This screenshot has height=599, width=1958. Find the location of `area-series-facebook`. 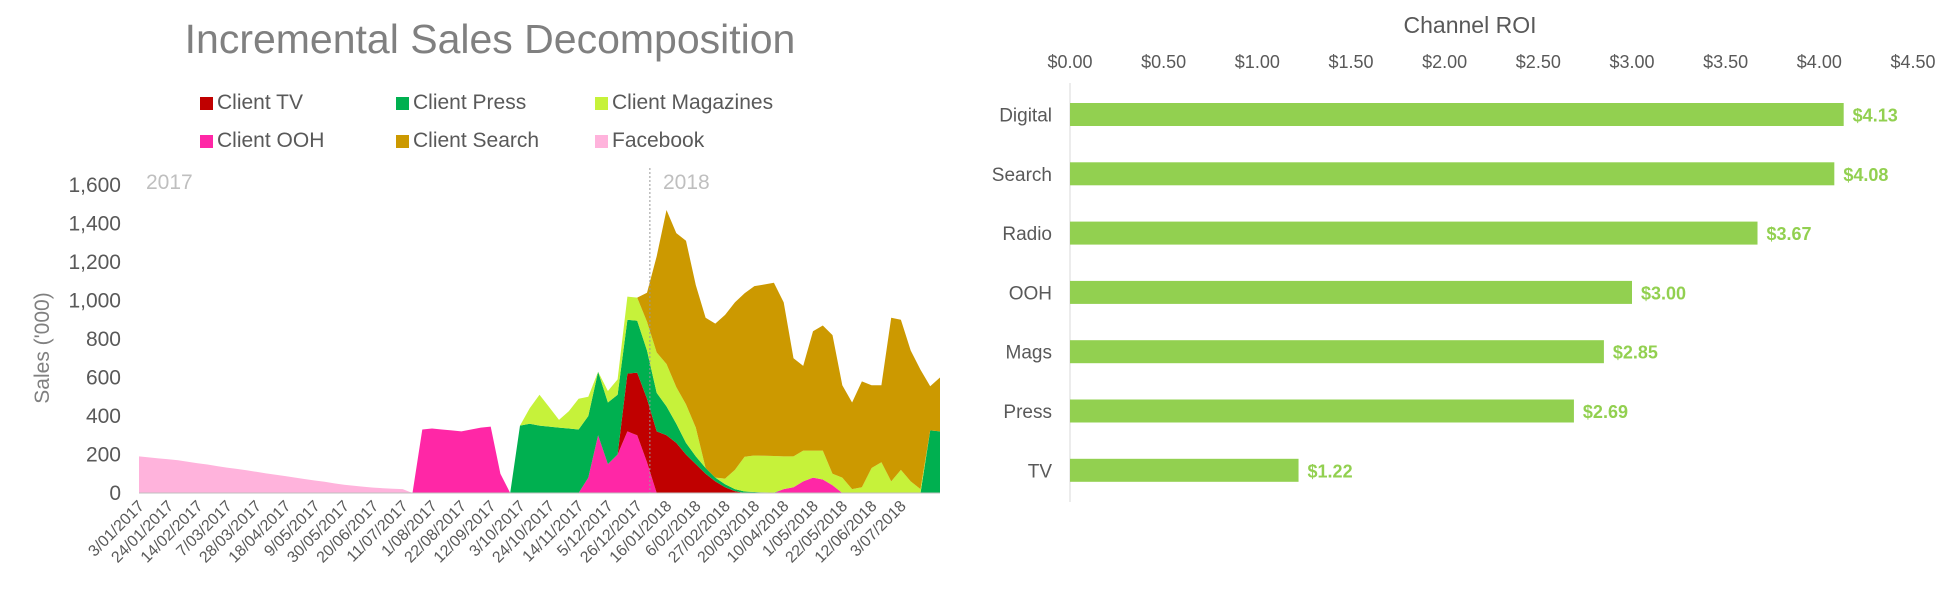

area-series-facebook is located at coordinates (539, 474).